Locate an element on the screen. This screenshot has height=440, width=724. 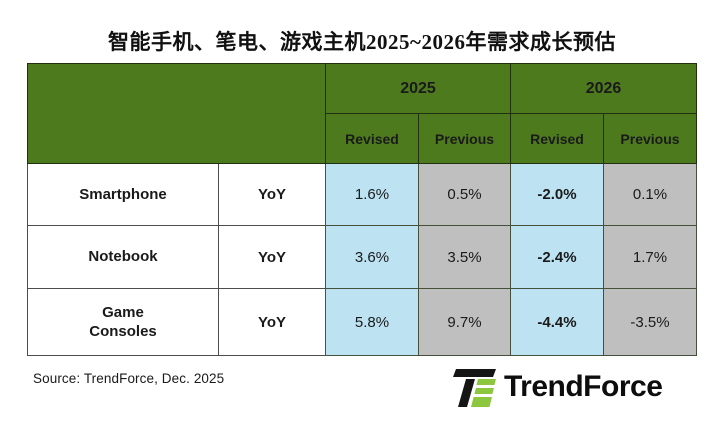
value-2025-revised: 5.8% is located at coordinates (372, 322).